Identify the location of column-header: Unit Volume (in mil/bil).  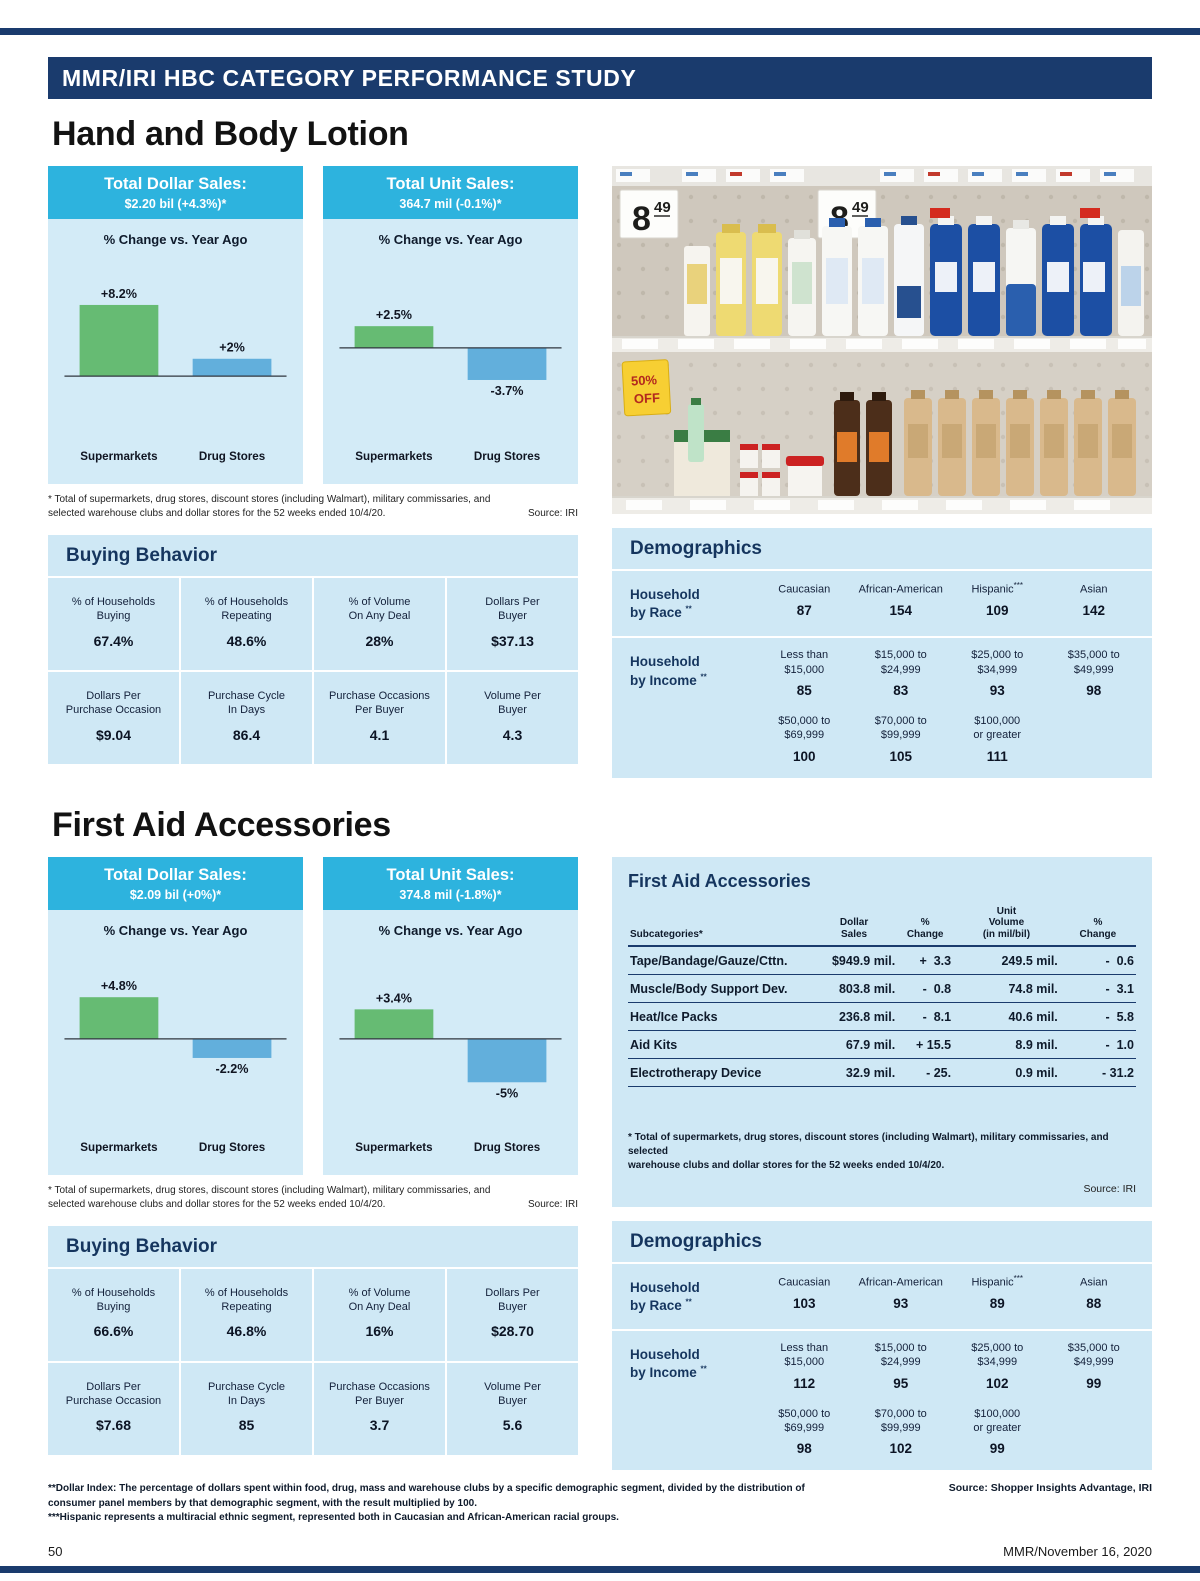
(1006, 925).